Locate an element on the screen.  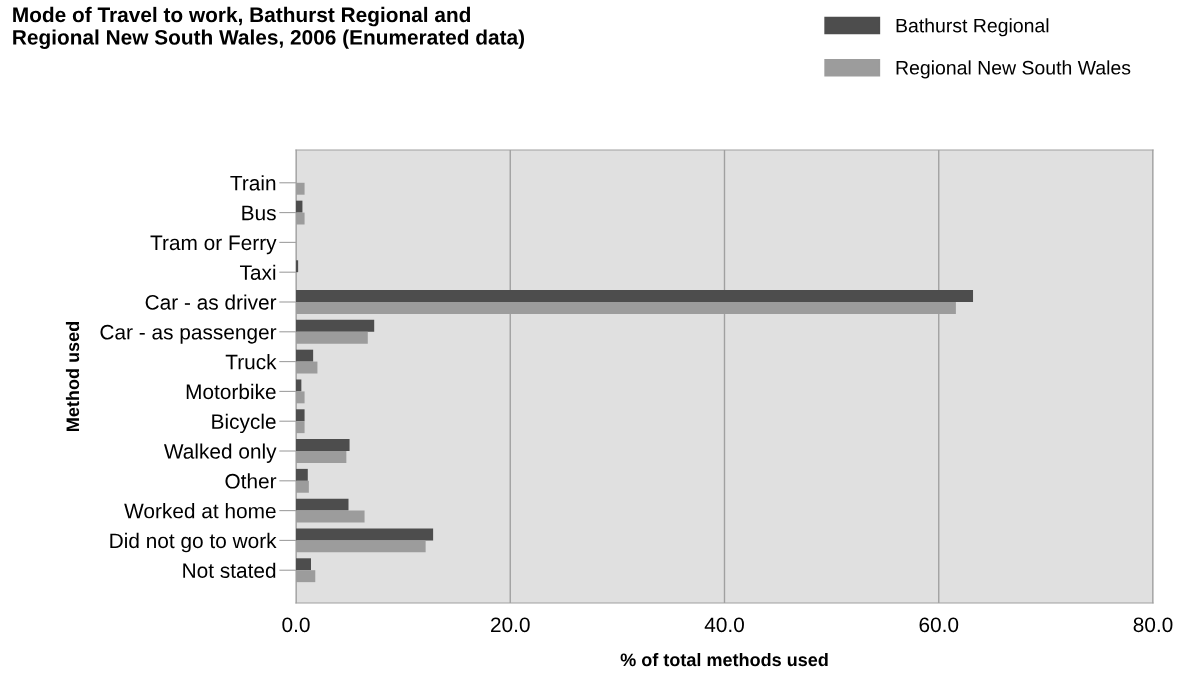
chart-title: Mode of Travel to work, Bathurst Regional and Regional New South Wales, 2006 (Enumerated data) is located at coordinates (269, 27).